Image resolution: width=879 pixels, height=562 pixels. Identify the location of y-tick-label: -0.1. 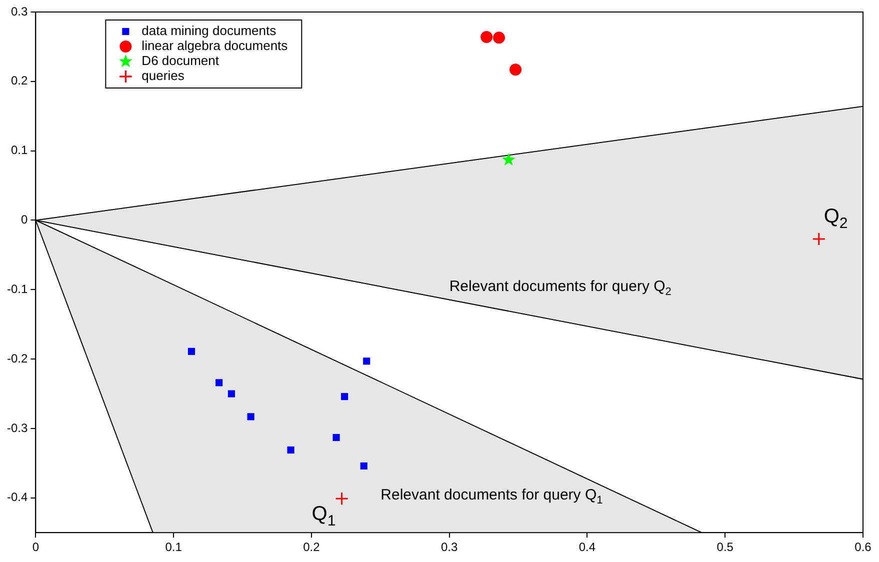
(17, 289).